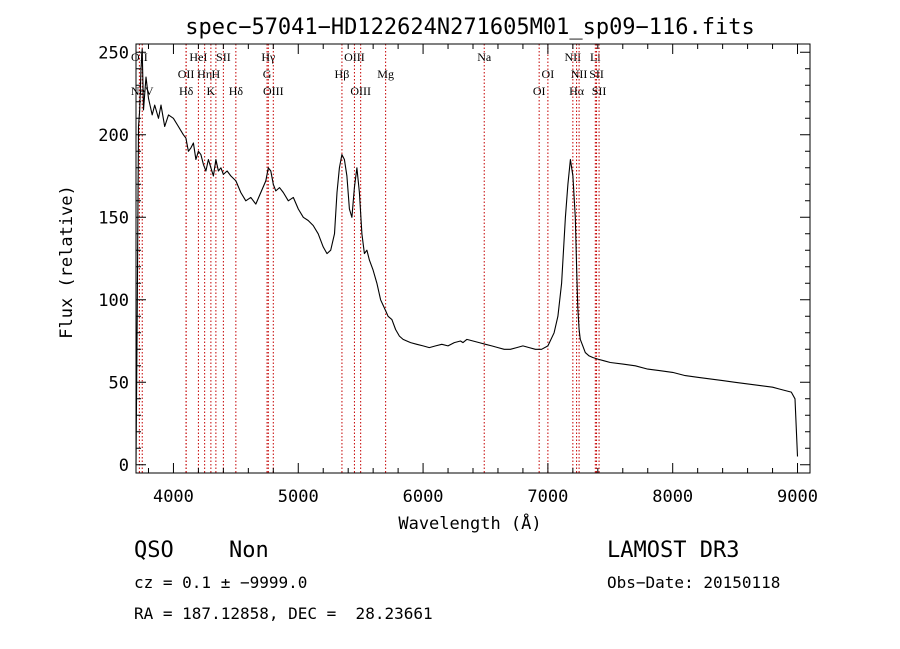 The image size is (900, 649). Describe the element at coordinates (577, 91) in the screenshot. I see `spectral-line-label: Hα` at that location.